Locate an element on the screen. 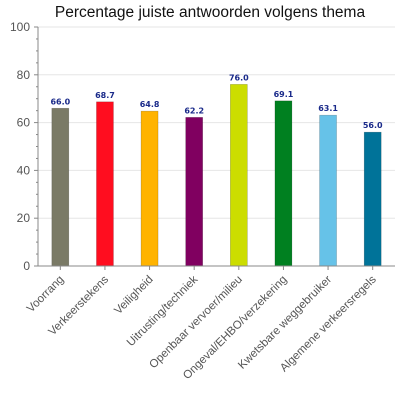 Image resolution: width=409 pixels, height=400 pixels. data-label: 76.0 is located at coordinates (239, 77).